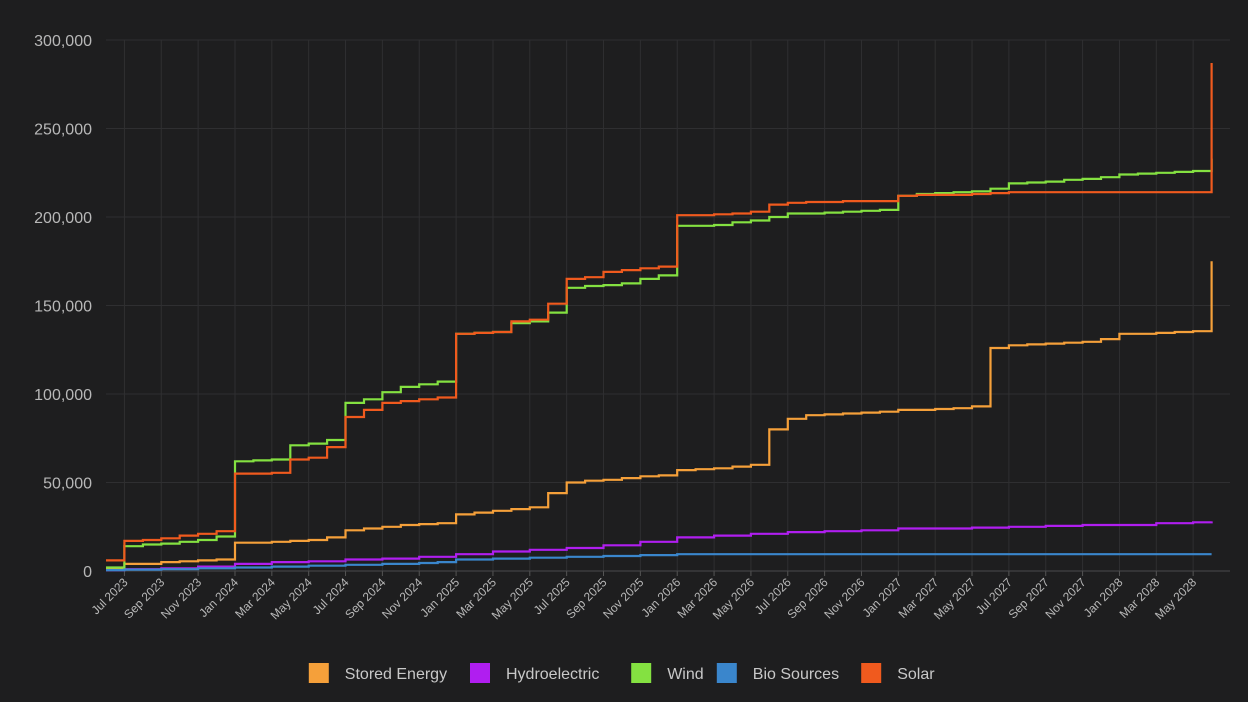 The height and width of the screenshot is (702, 1248). What do you see at coordinates (916, 674) in the screenshot?
I see `legend-label: Solar` at bounding box center [916, 674].